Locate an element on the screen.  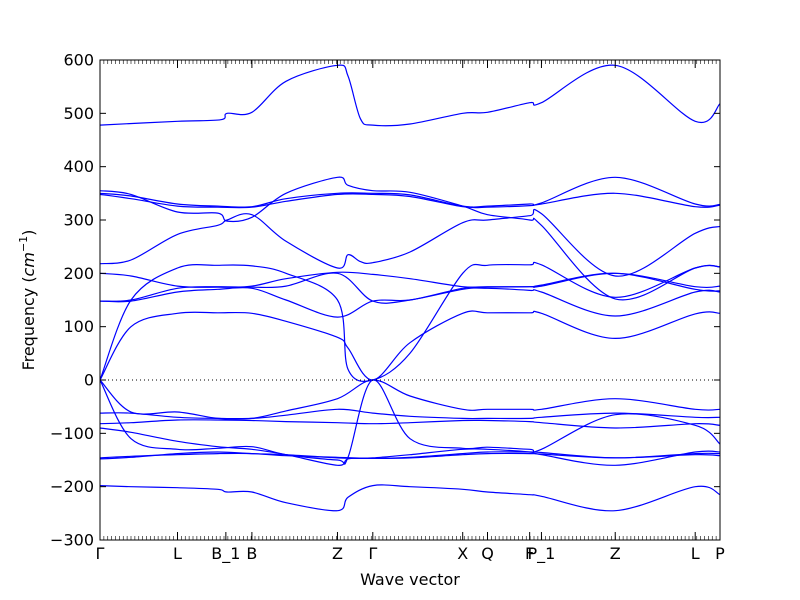
y-tick-label: 200 is located at coordinates (78, 273).